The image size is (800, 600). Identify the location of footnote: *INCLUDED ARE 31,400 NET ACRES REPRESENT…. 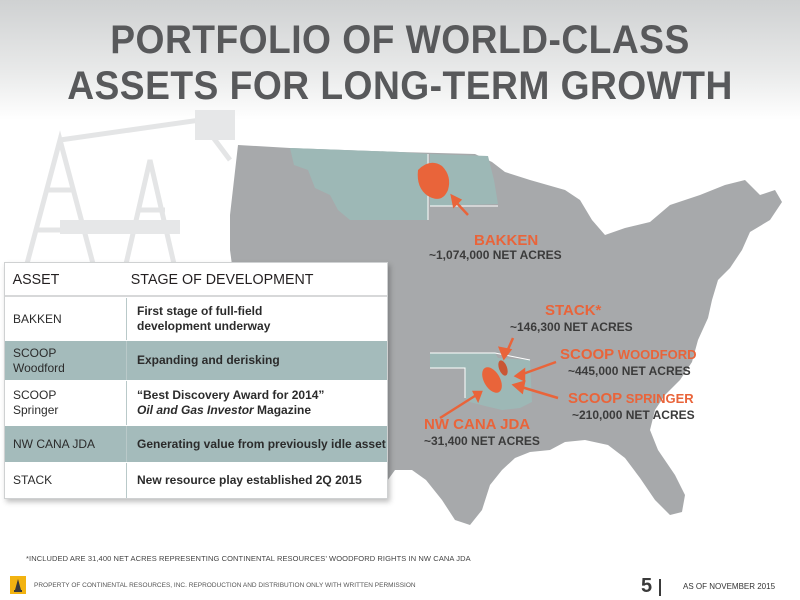
(248, 558).